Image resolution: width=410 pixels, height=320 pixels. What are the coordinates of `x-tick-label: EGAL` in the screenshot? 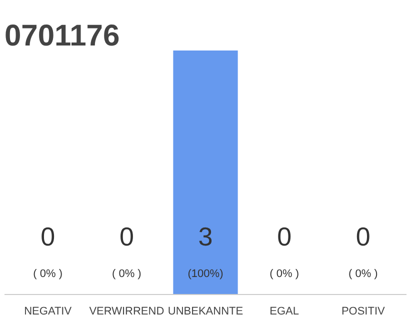 It's located at (285, 312).